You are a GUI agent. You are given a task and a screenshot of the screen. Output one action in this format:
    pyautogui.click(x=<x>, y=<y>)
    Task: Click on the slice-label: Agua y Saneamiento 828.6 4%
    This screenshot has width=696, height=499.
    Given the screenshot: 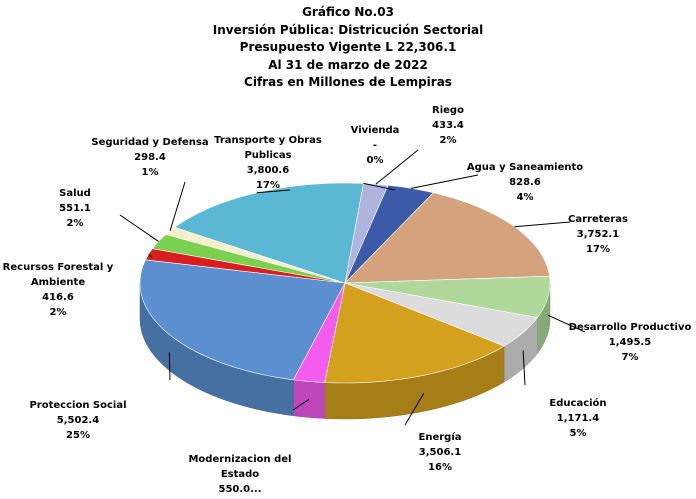 What is the action you would take?
    pyautogui.click(x=525, y=182)
    